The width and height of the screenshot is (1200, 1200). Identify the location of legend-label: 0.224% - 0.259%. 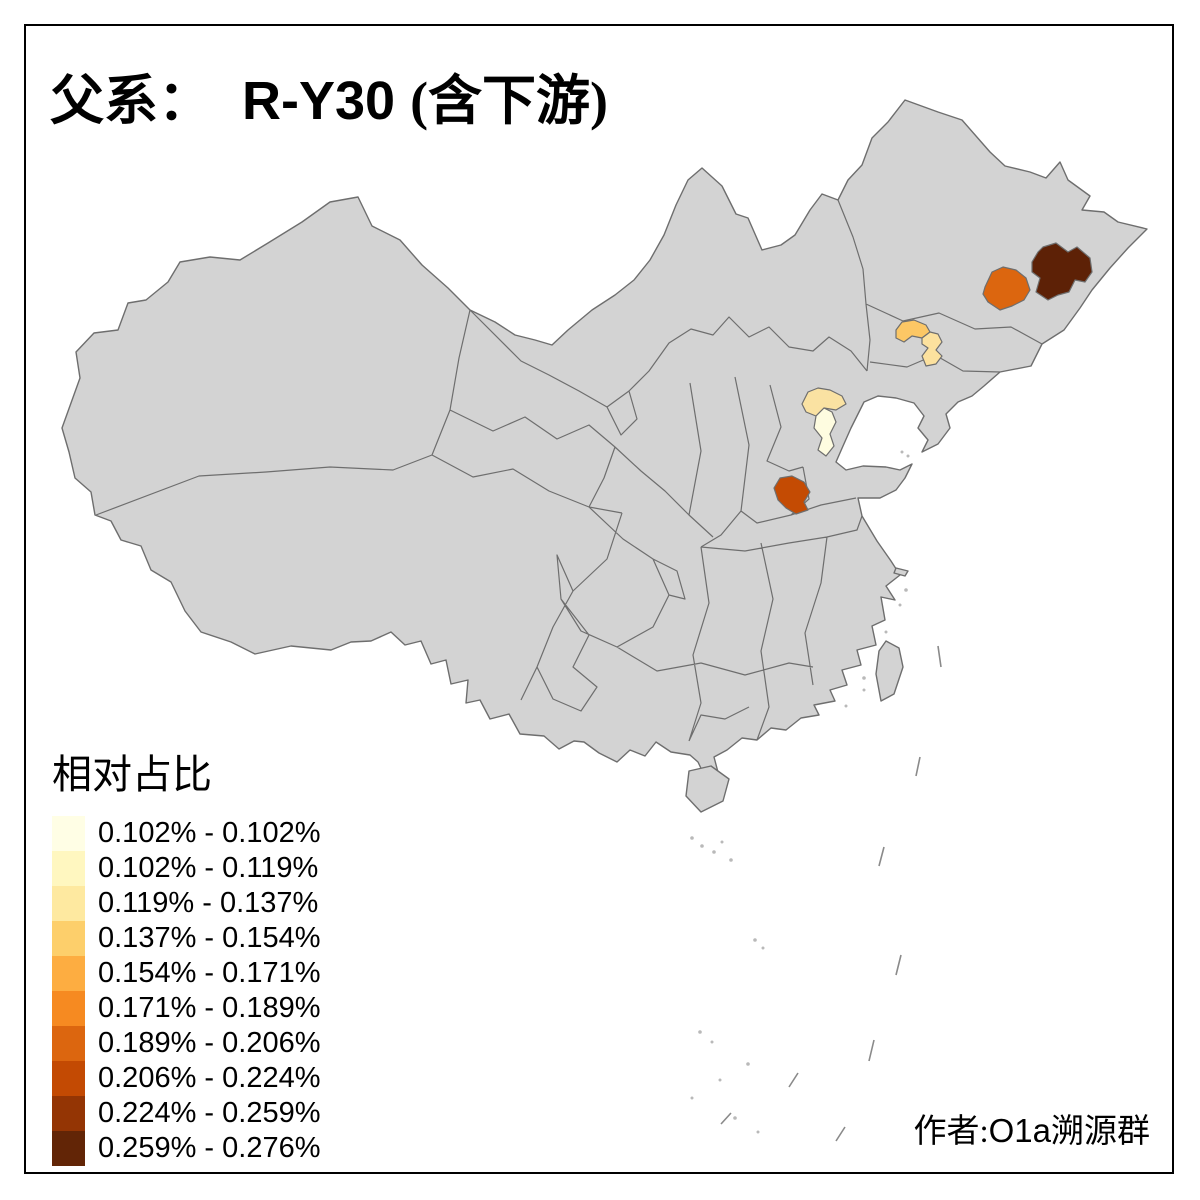
(209, 1113).